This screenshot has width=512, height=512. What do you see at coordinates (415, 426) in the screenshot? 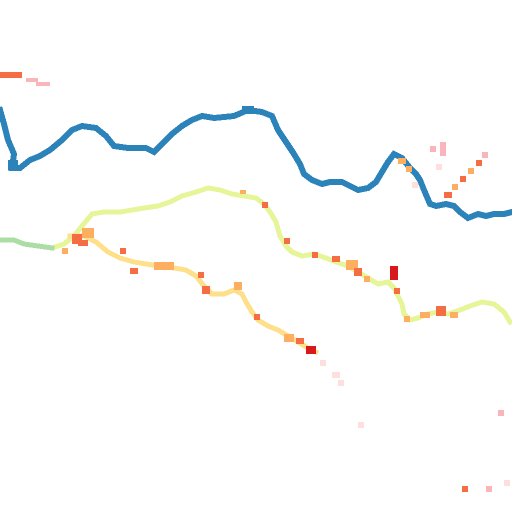
I see `sparse-points-layer` at bounding box center [415, 426].